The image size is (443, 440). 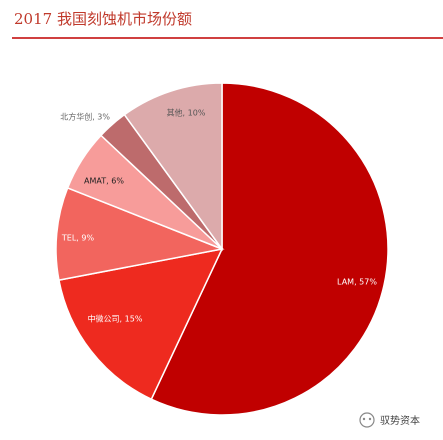 I want to click on watermark-icon, so click(x=367, y=420).